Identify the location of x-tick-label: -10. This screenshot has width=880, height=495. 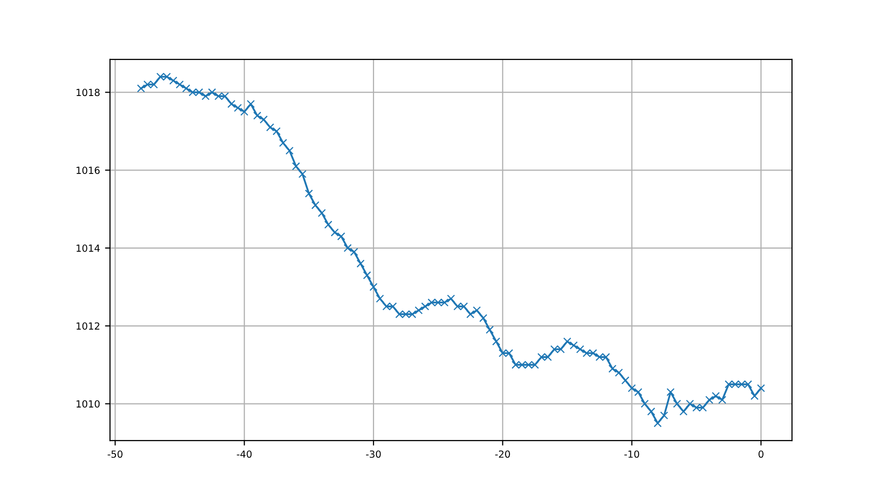
(632, 454).